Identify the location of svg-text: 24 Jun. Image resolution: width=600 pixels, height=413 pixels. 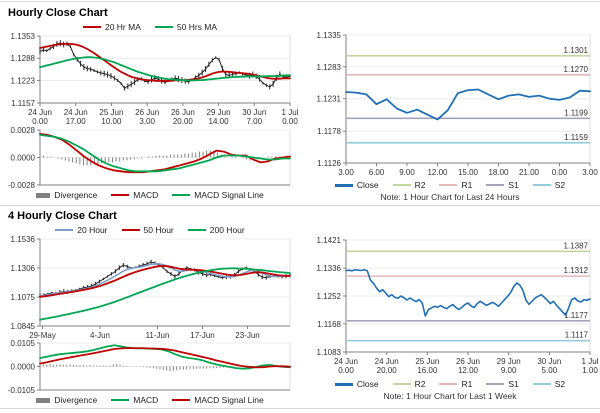
(387, 361).